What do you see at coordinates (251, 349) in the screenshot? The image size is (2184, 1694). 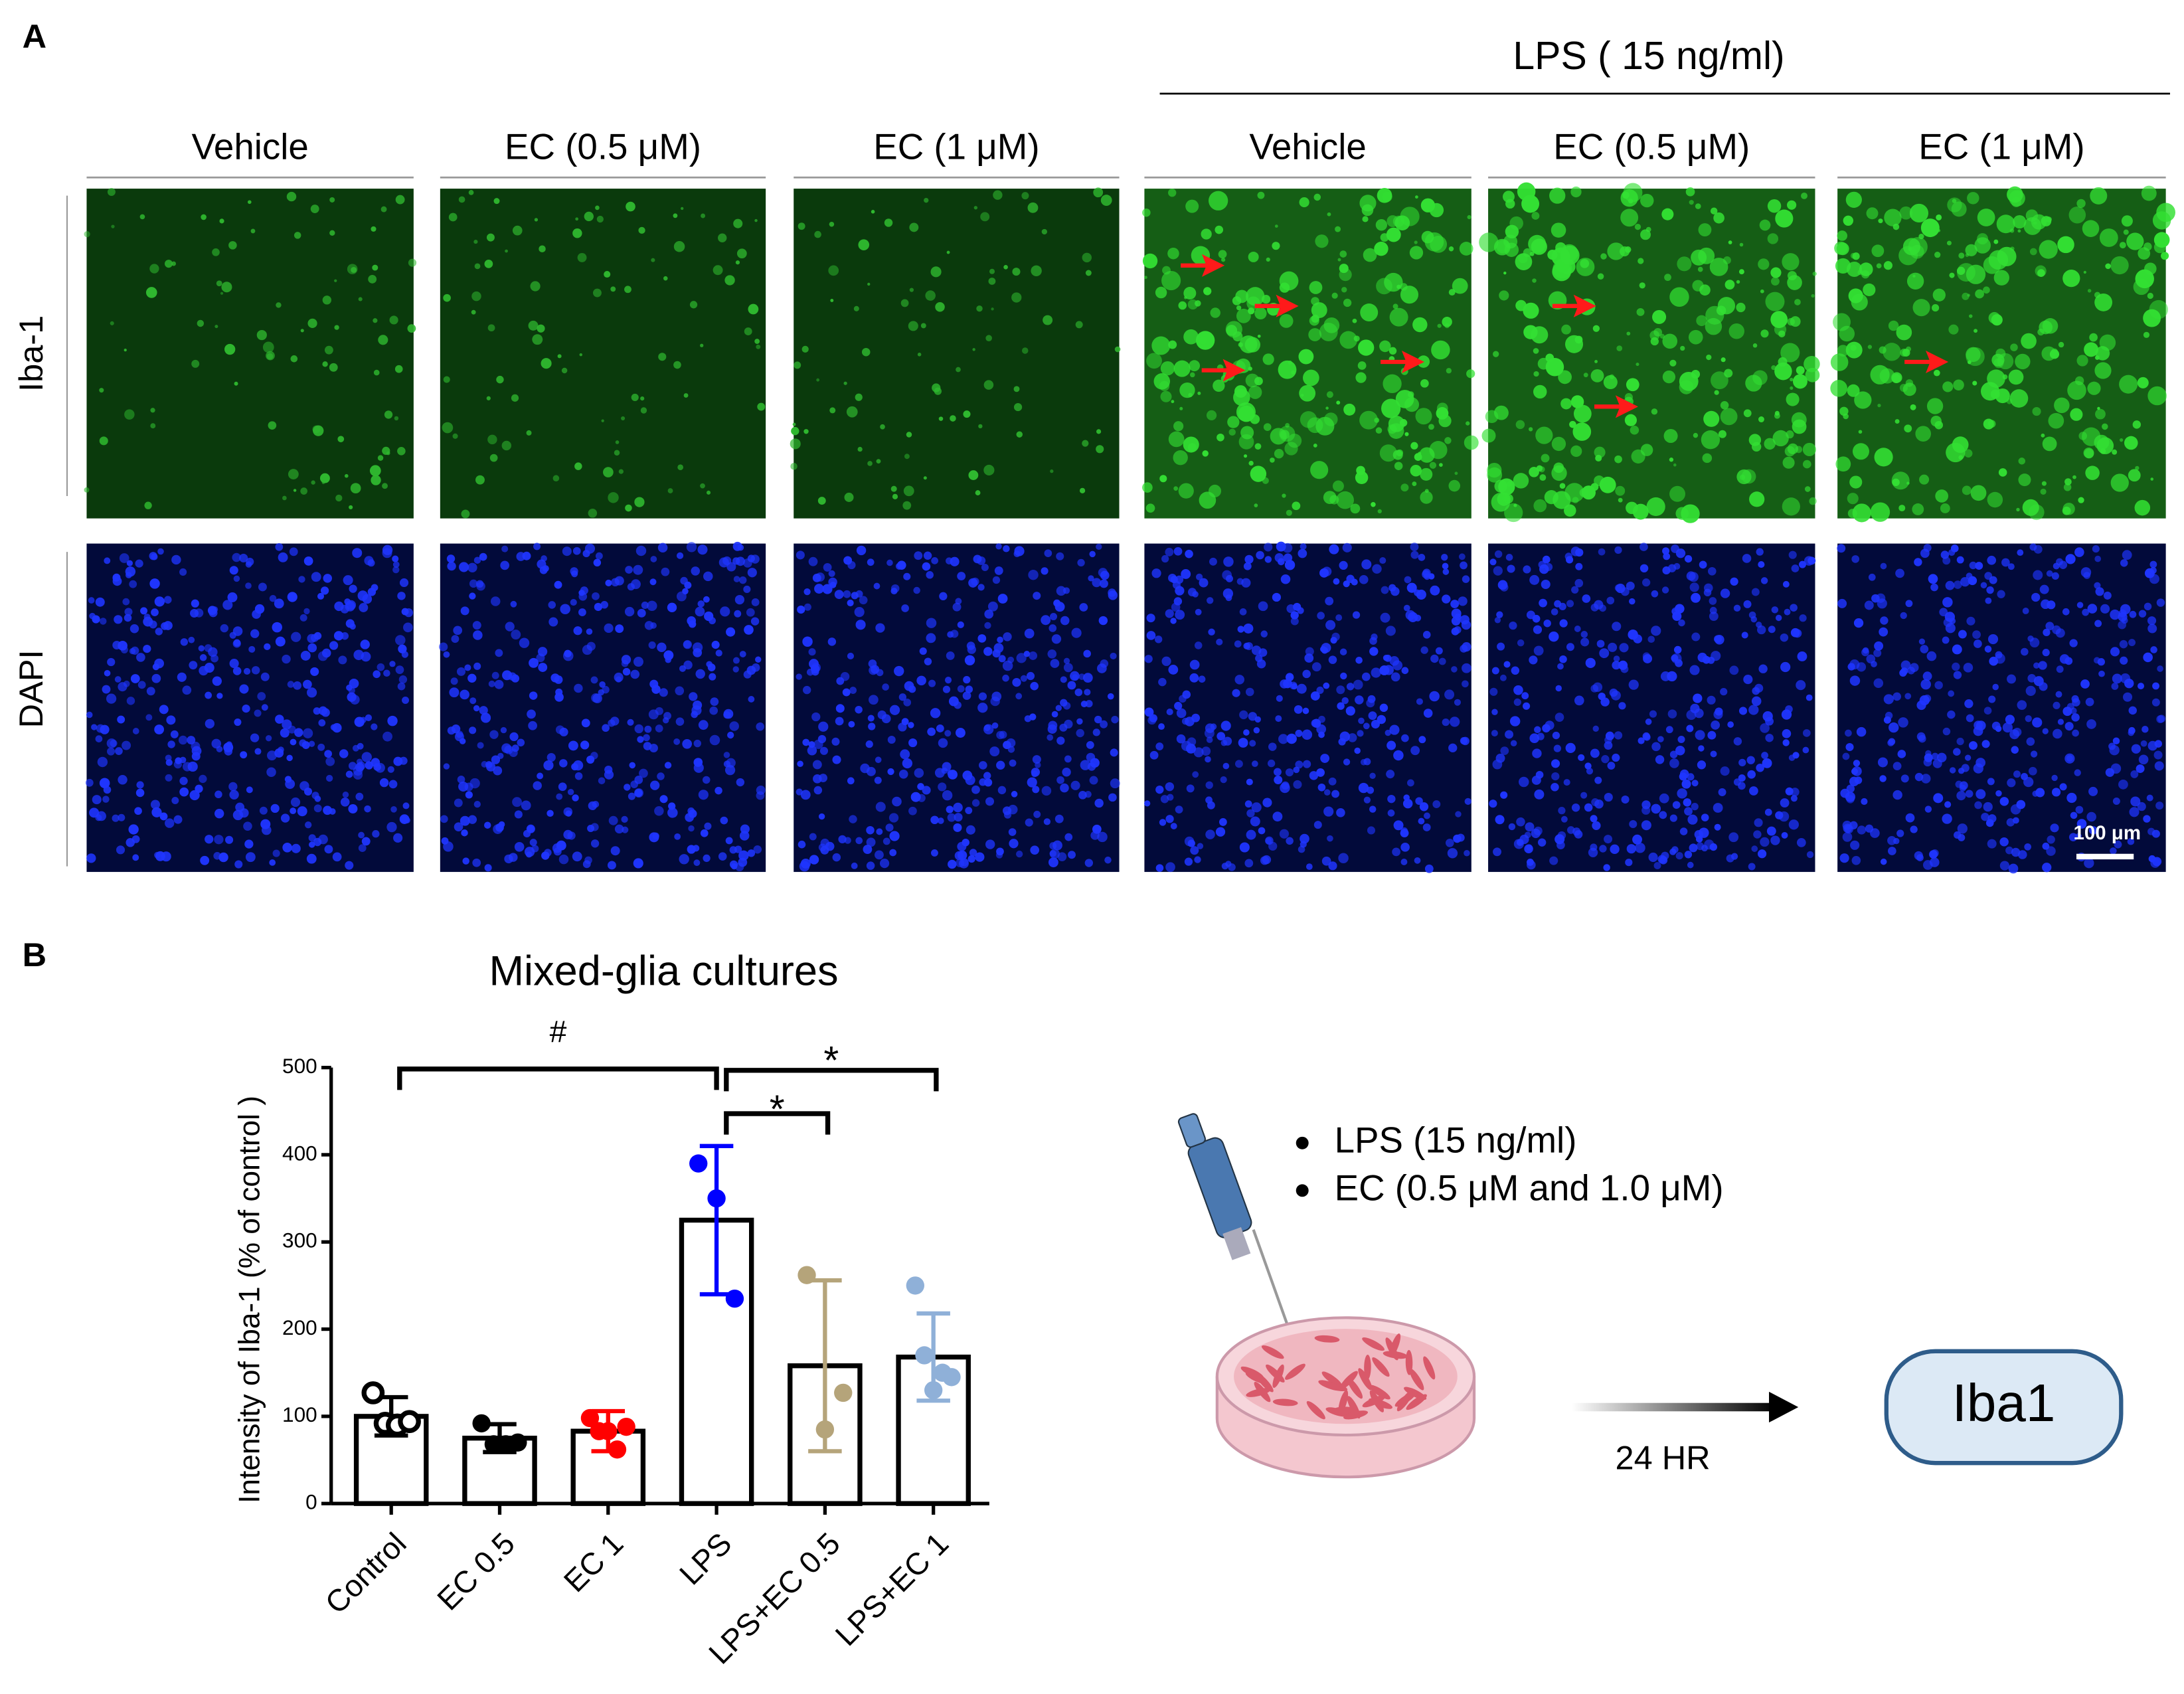 I see `iba1-cells` at bounding box center [251, 349].